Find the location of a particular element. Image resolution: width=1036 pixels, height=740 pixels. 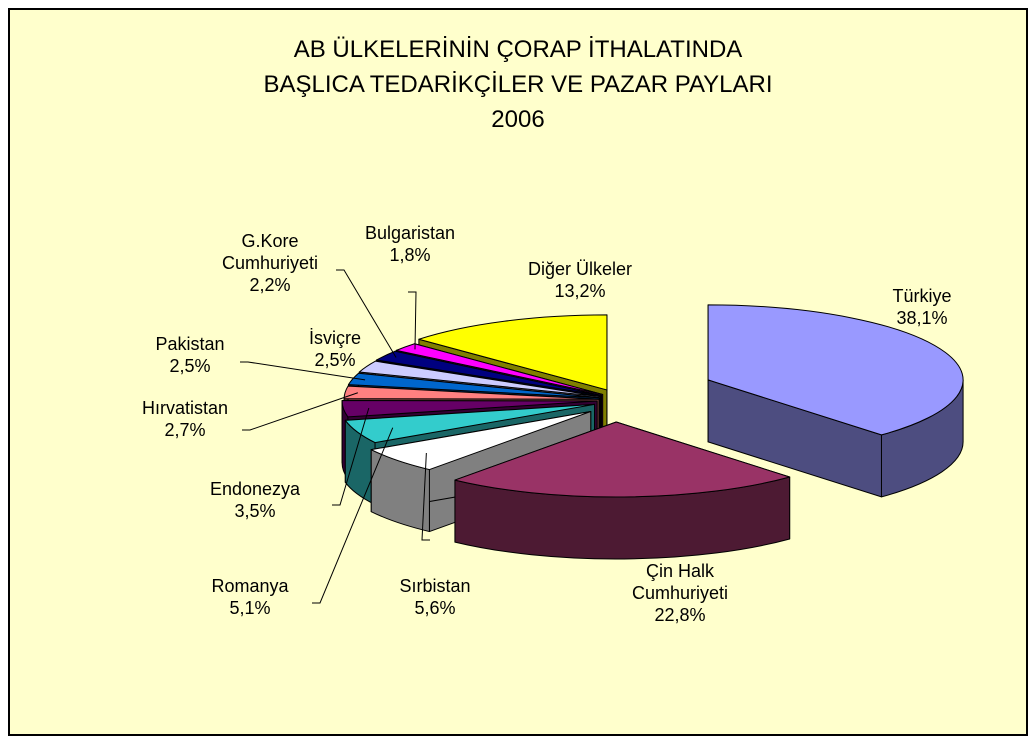

data-label: Hırvatistan 2,7% is located at coordinates (185, 419).